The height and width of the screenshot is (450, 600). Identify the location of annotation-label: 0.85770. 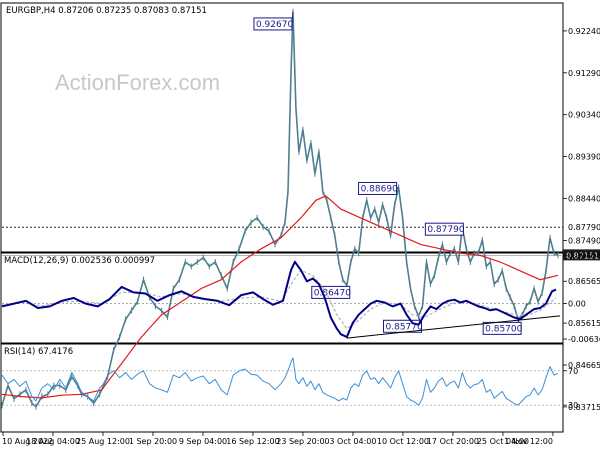
(404, 327).